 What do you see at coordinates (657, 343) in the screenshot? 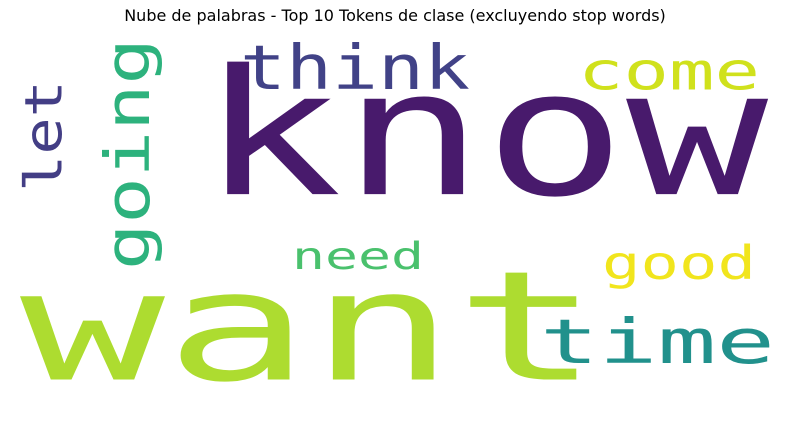
I see `word-time: time` at bounding box center [657, 343].